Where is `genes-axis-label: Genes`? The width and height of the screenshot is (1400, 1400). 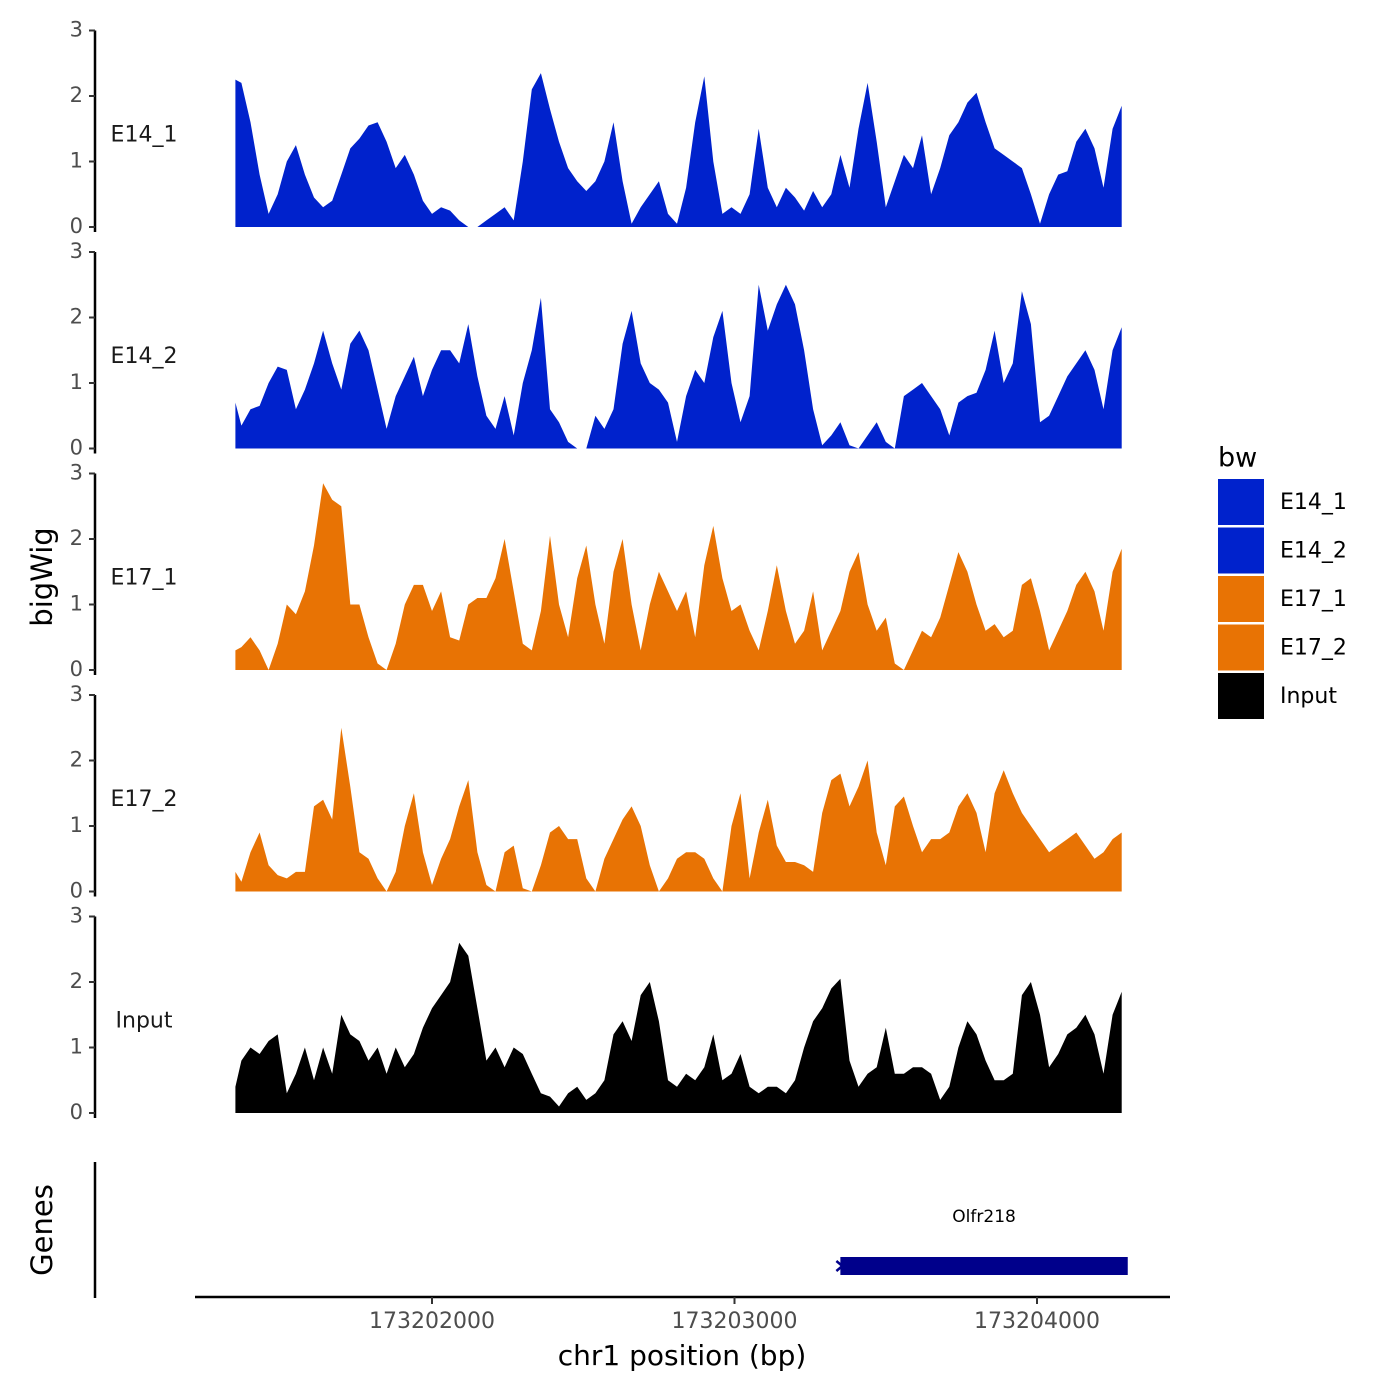 genes-axis-label: Genes is located at coordinates (42, 1230).